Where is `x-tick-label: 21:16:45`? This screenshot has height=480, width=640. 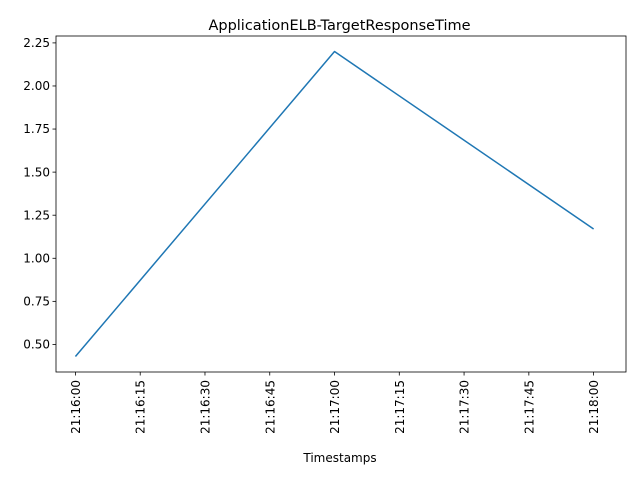 x-tick-label: 21:16:45 is located at coordinates (270, 407).